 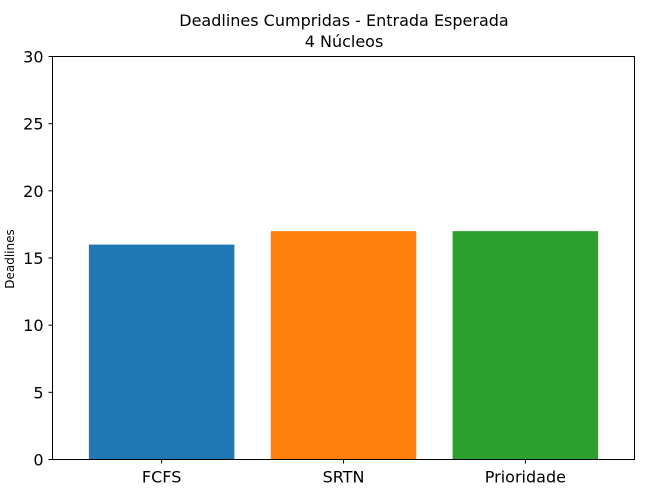 What do you see at coordinates (161, 477) in the screenshot?
I see `x-tick-label: FCFS` at bounding box center [161, 477].